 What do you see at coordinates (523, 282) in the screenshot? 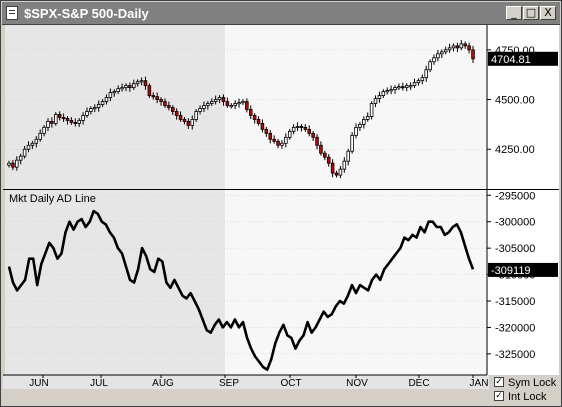
I see `ad-axis-area` at bounding box center [523, 282].